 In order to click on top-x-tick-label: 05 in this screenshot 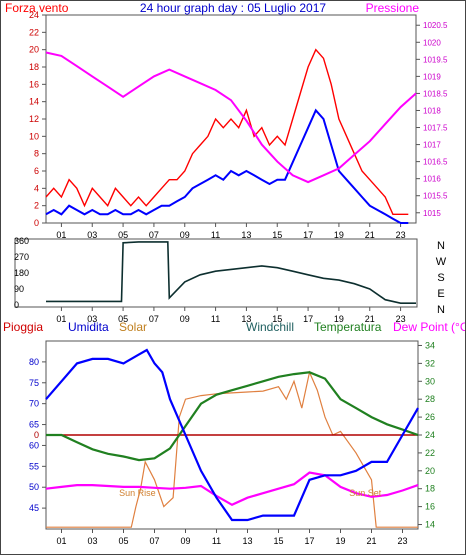, I will do `click(123, 235)`.